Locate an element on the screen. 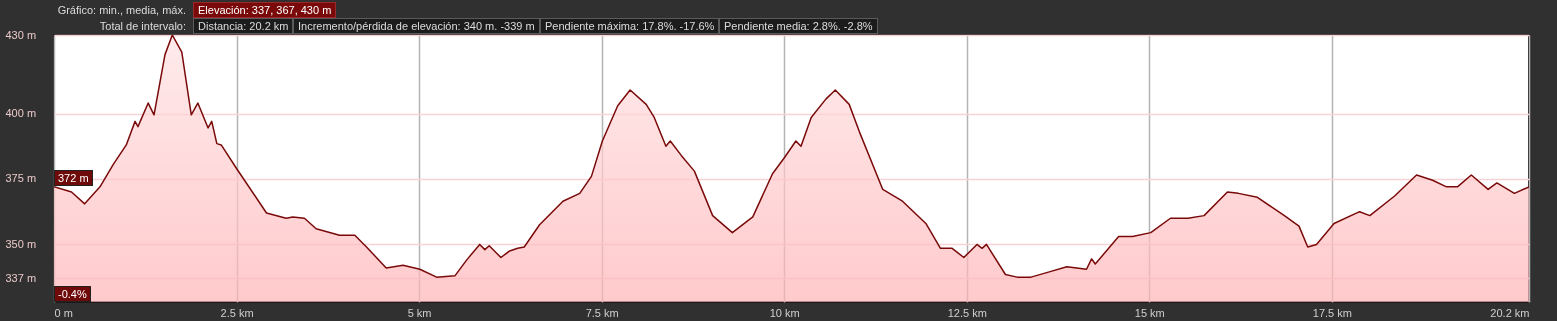  x-tick-label: 7.5 km is located at coordinates (602, 312).